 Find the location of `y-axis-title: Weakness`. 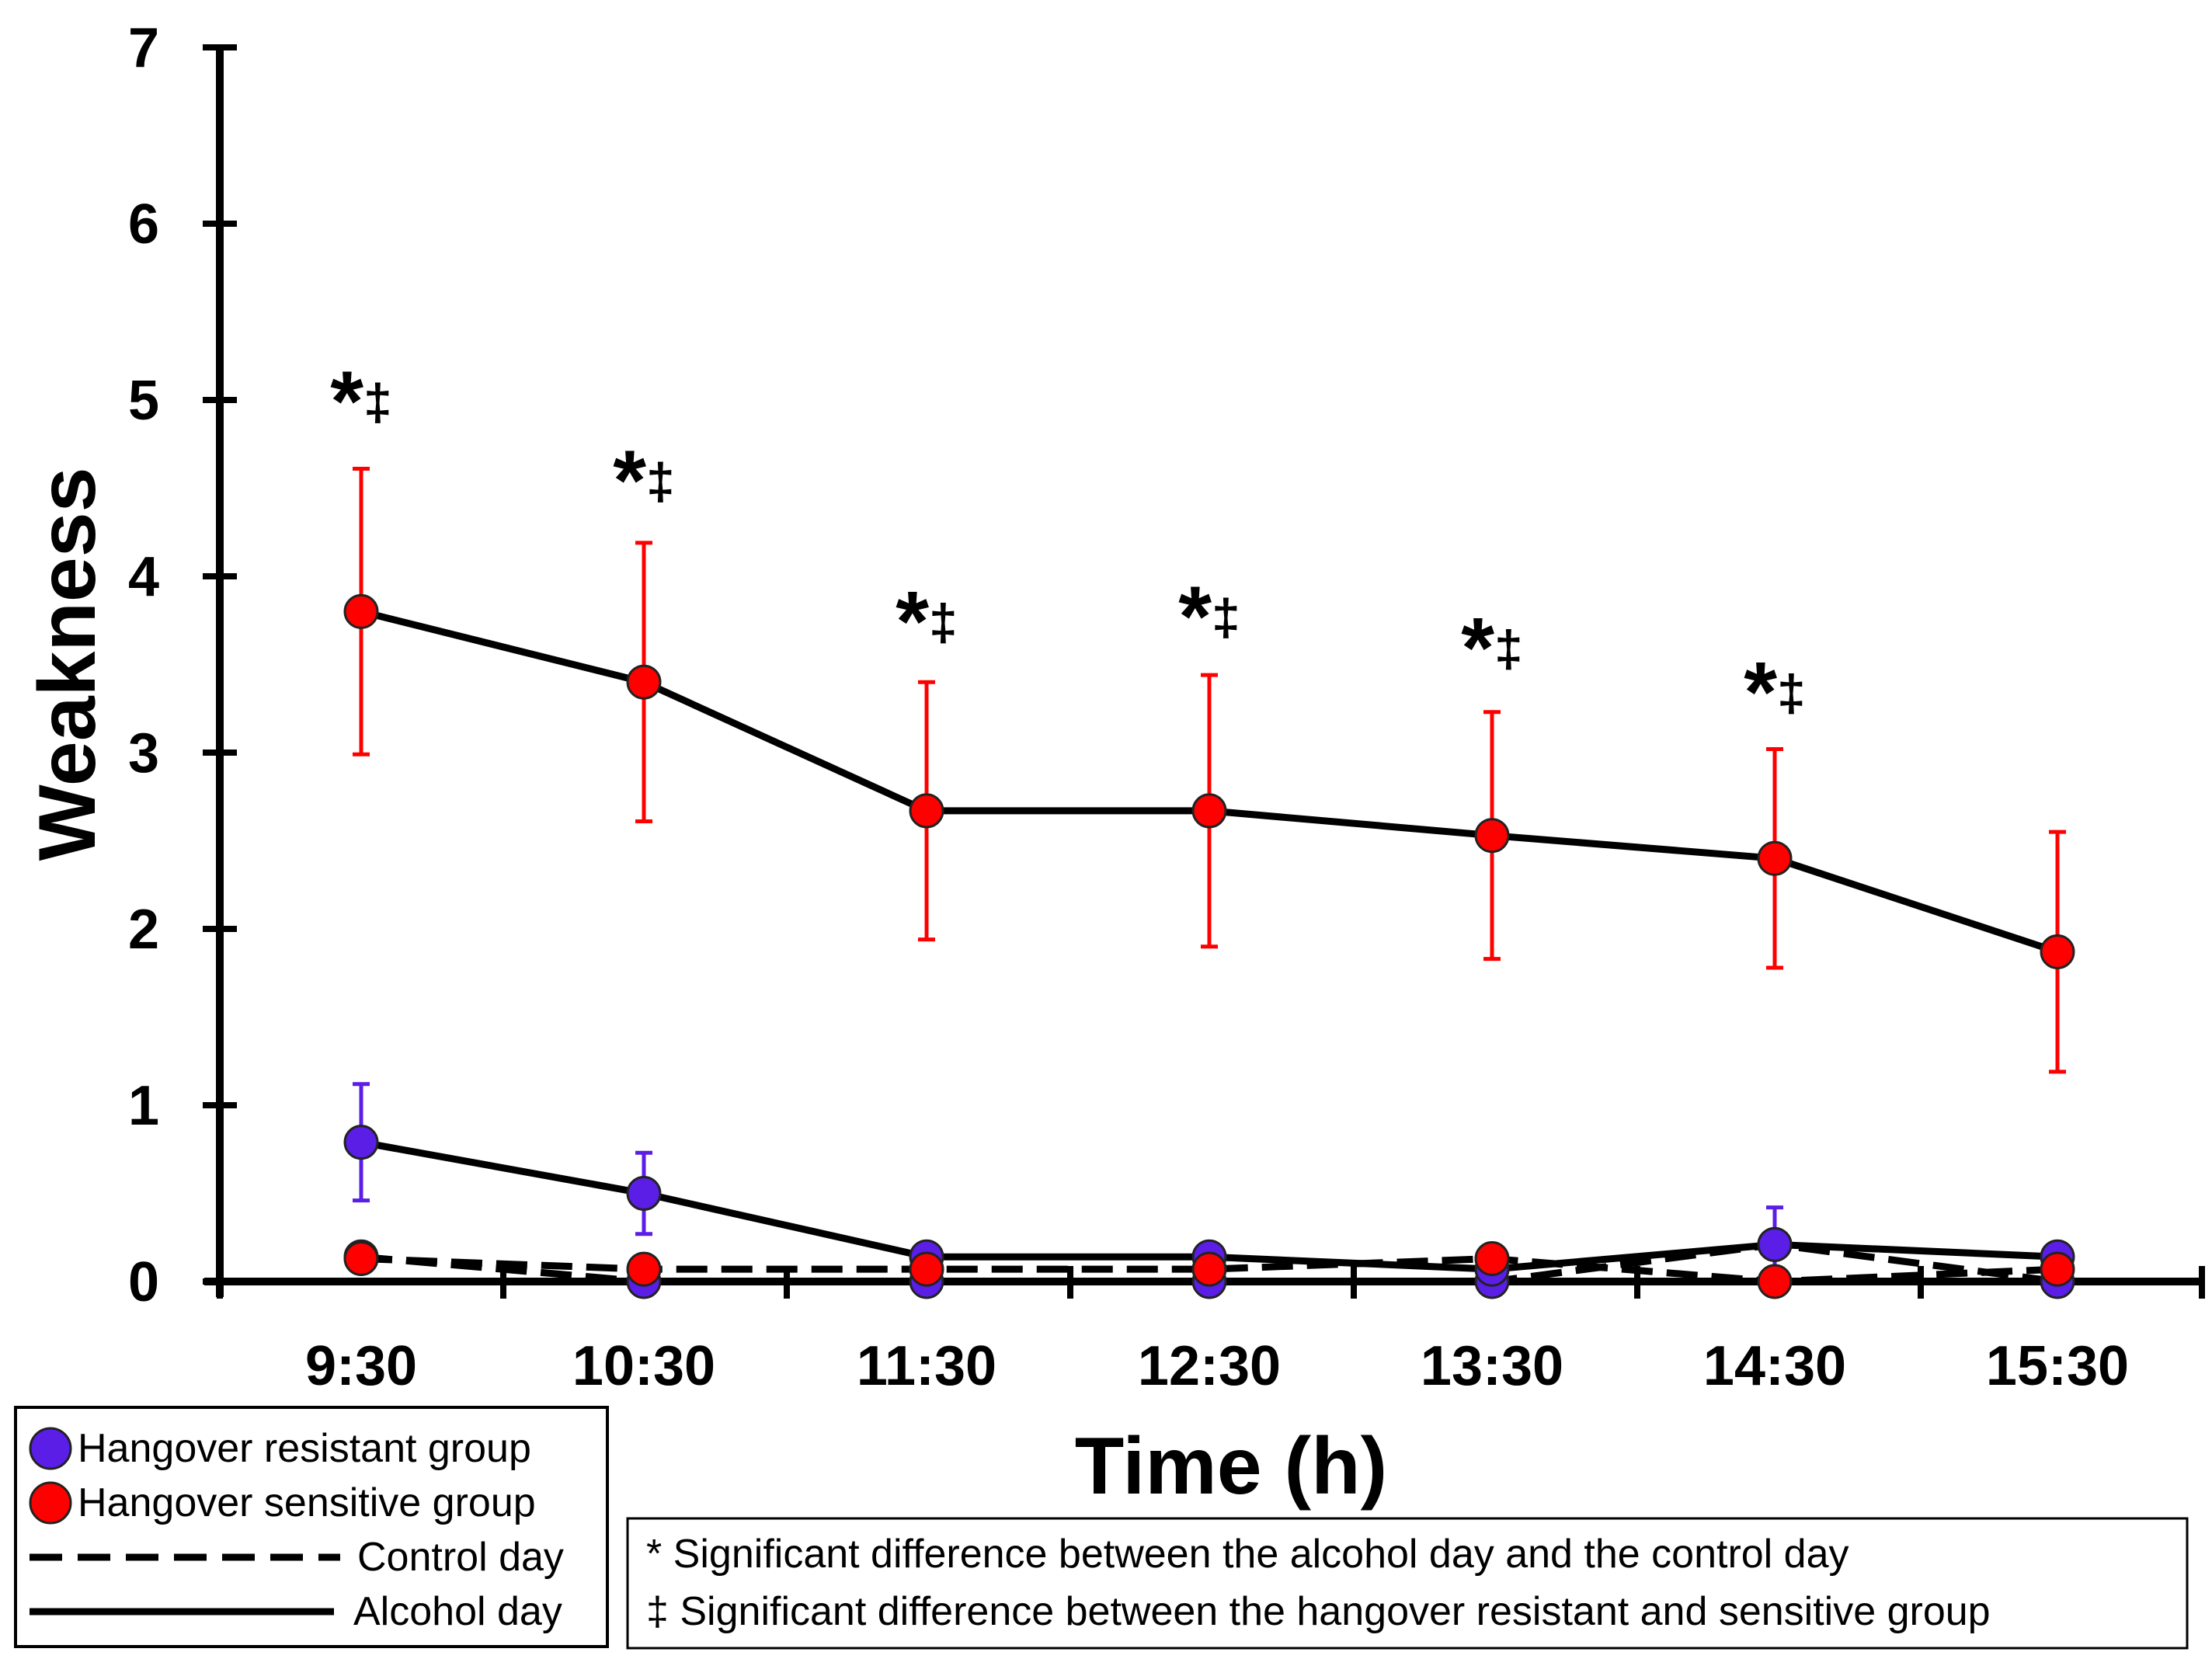

y-axis-title: Weakness is located at coordinates (68, 664).